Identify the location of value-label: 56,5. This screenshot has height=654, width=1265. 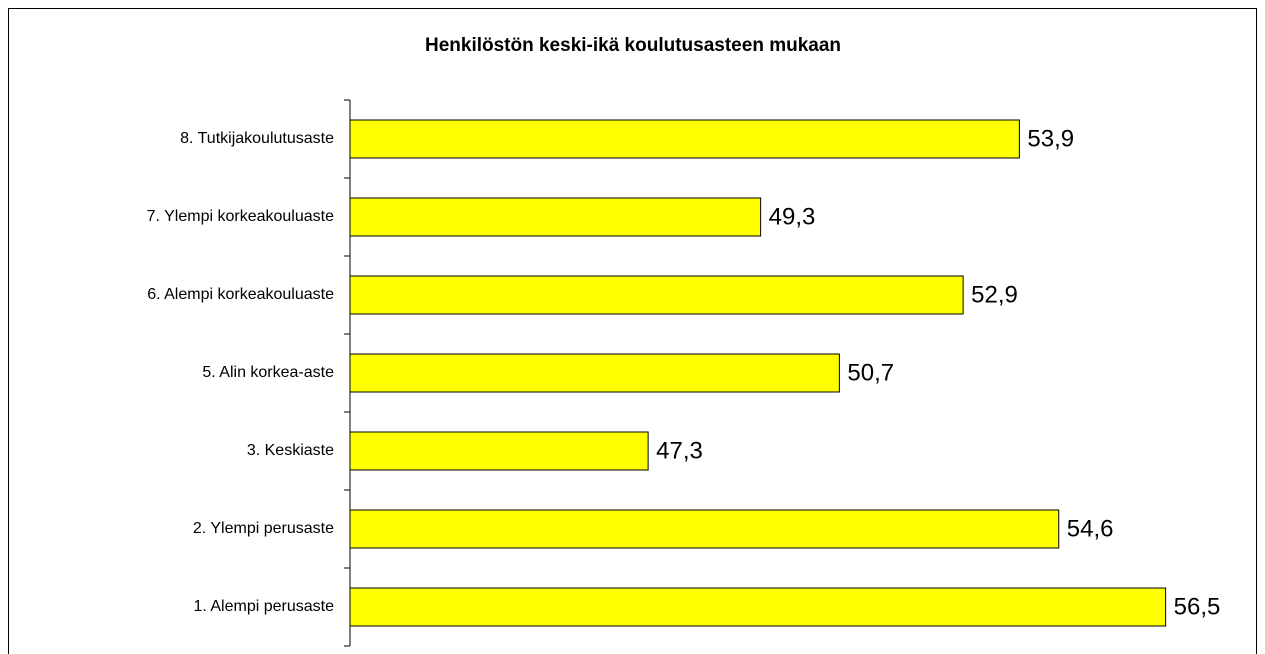
(1197, 606).